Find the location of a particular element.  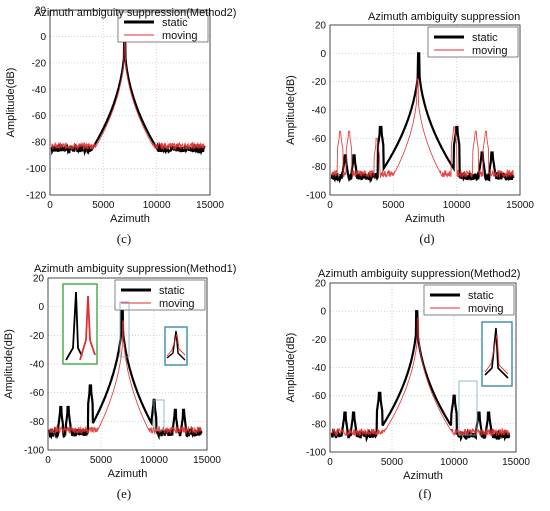

chart-title: Azimuth ambiguity suppression is located at coordinates (444, 17).